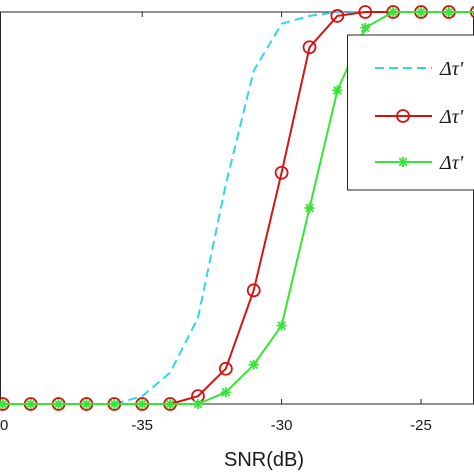  What do you see at coordinates (282, 425) in the screenshot?
I see `x-tick-label: -30` at bounding box center [282, 425].